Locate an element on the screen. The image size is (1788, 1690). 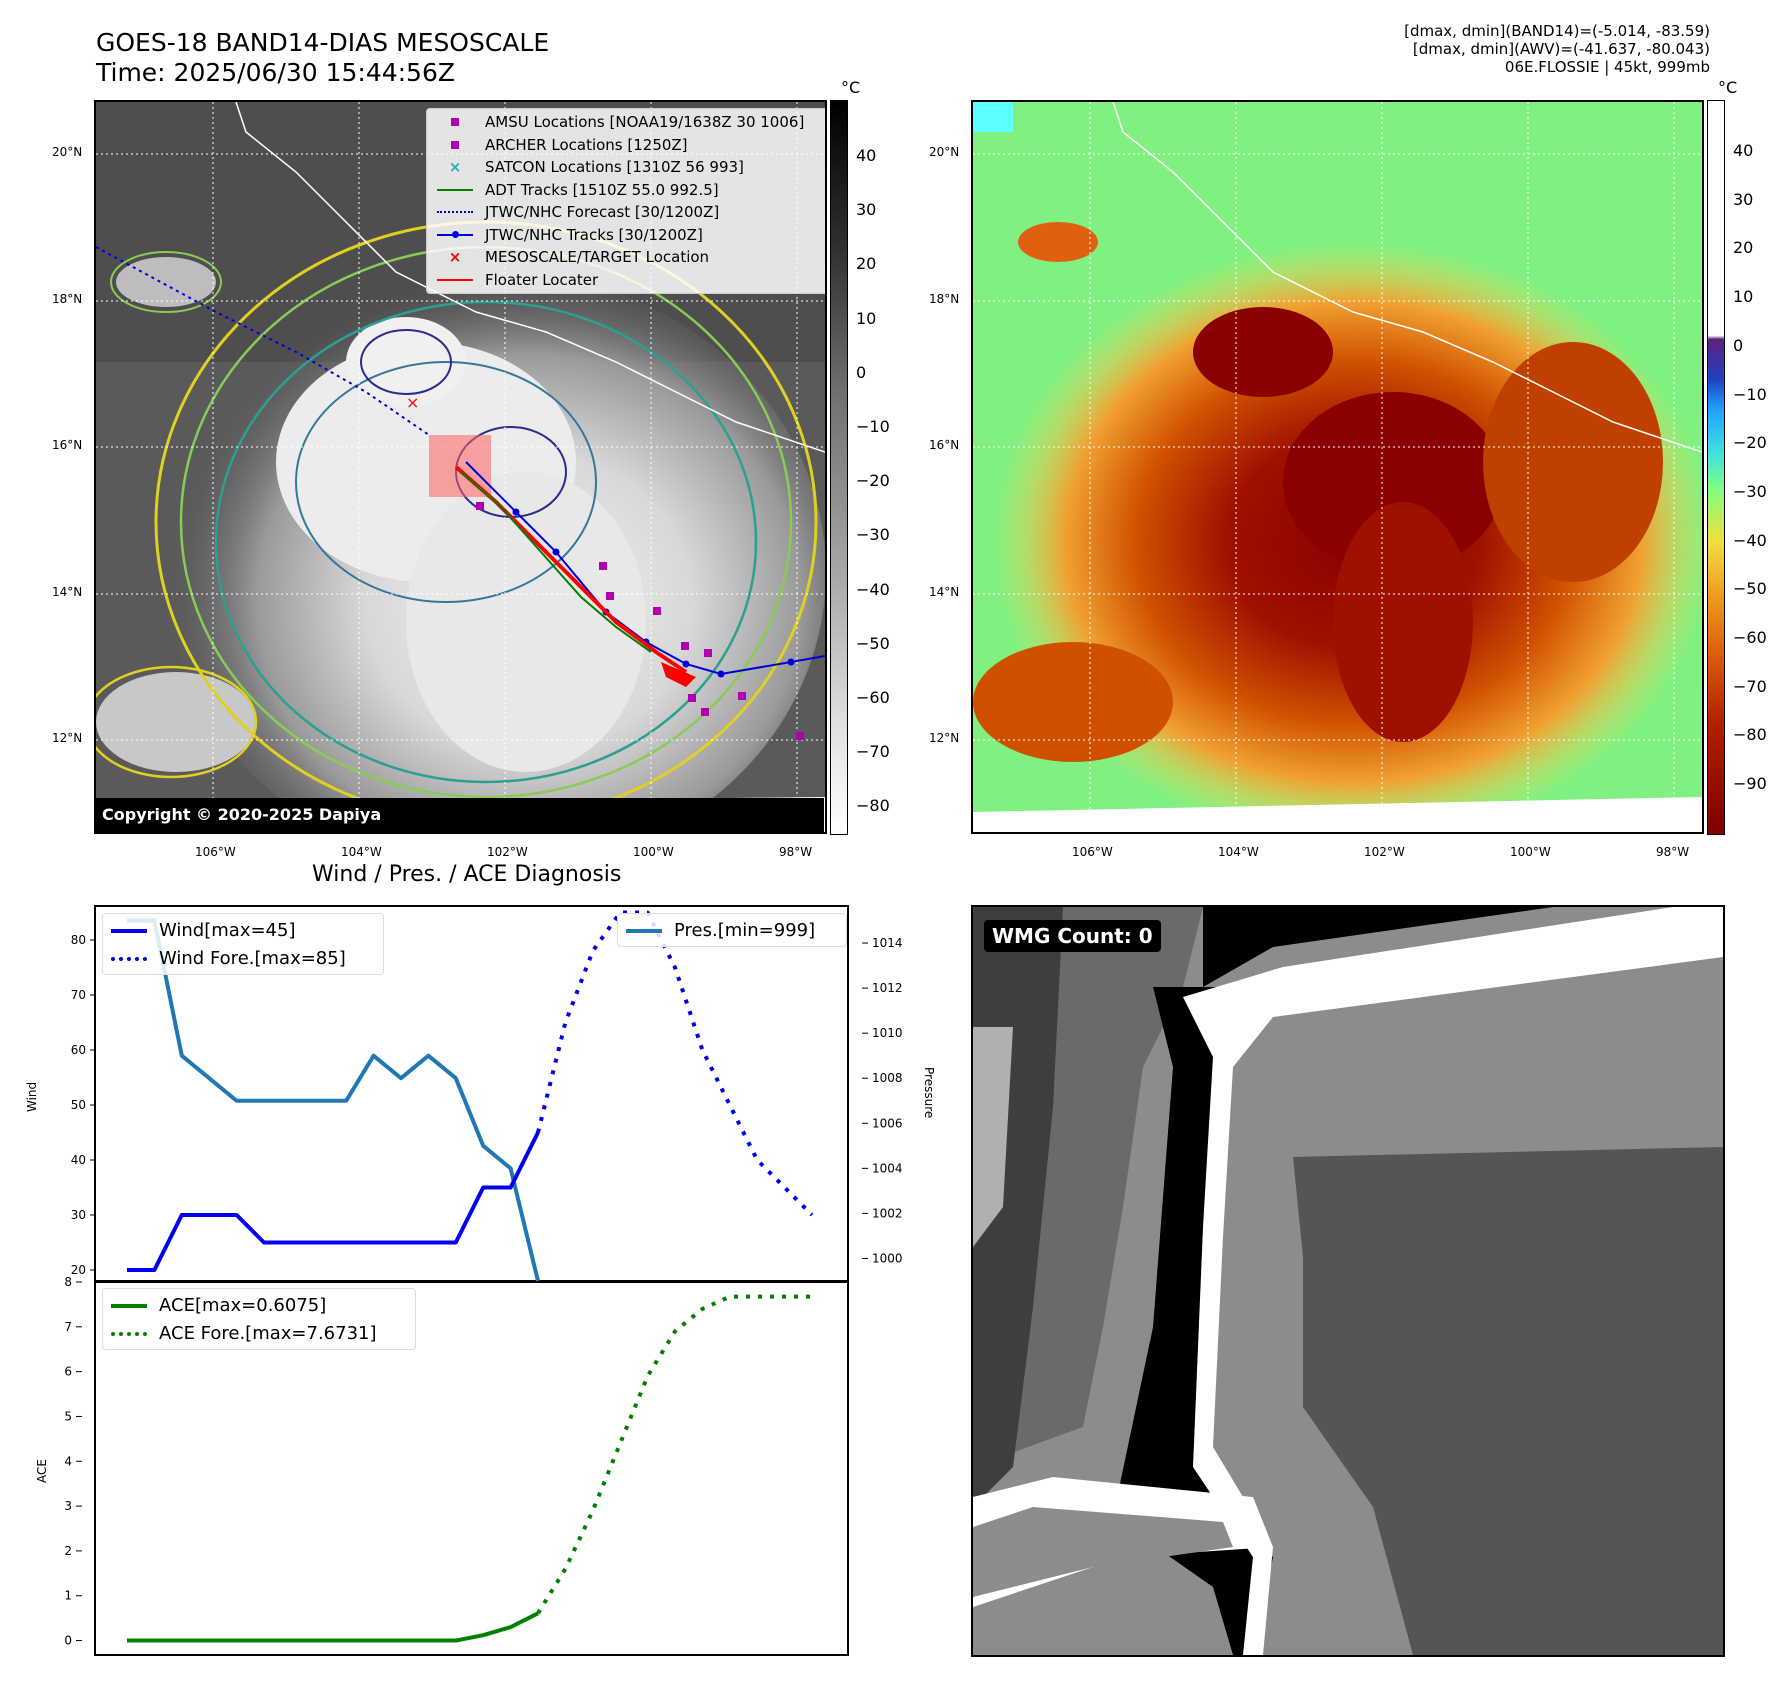
legend-item-ace-forecast: ACE Fore.[max=7.6731] is located at coordinates (259, 1333).